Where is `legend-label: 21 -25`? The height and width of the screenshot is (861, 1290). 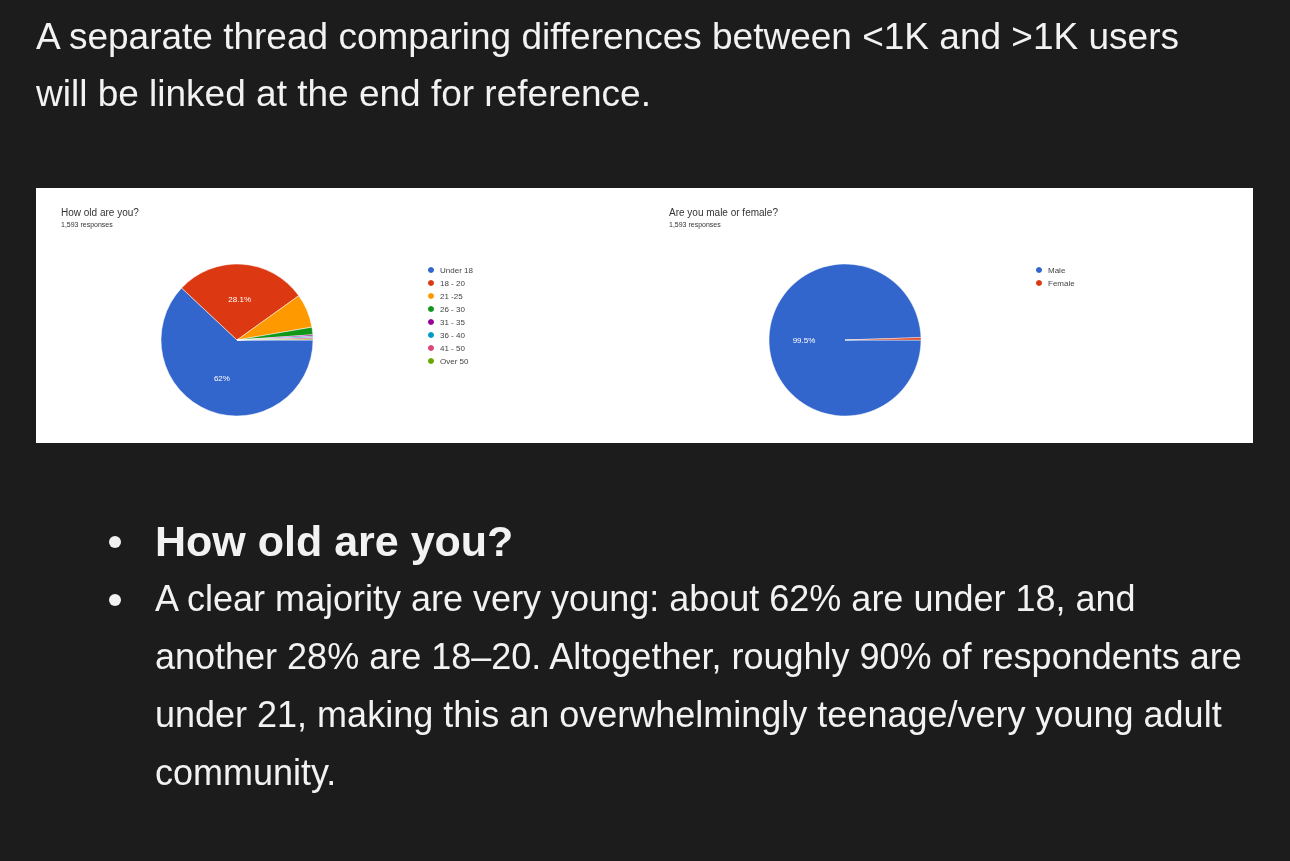 legend-label: 21 -25 is located at coordinates (452, 296).